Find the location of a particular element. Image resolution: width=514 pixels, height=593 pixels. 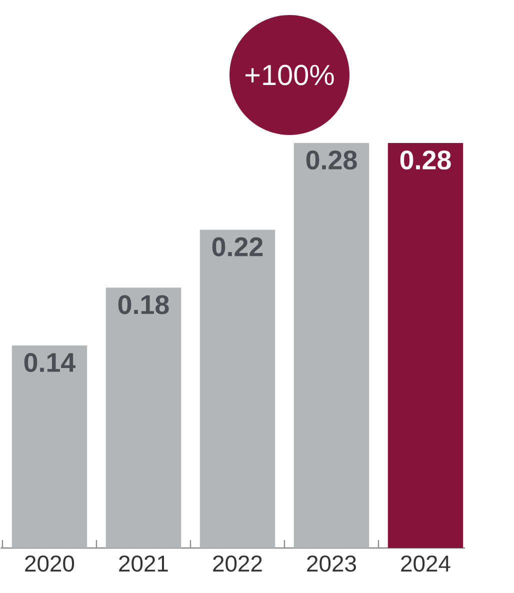

x-tick-label: 2022 is located at coordinates (237, 564).